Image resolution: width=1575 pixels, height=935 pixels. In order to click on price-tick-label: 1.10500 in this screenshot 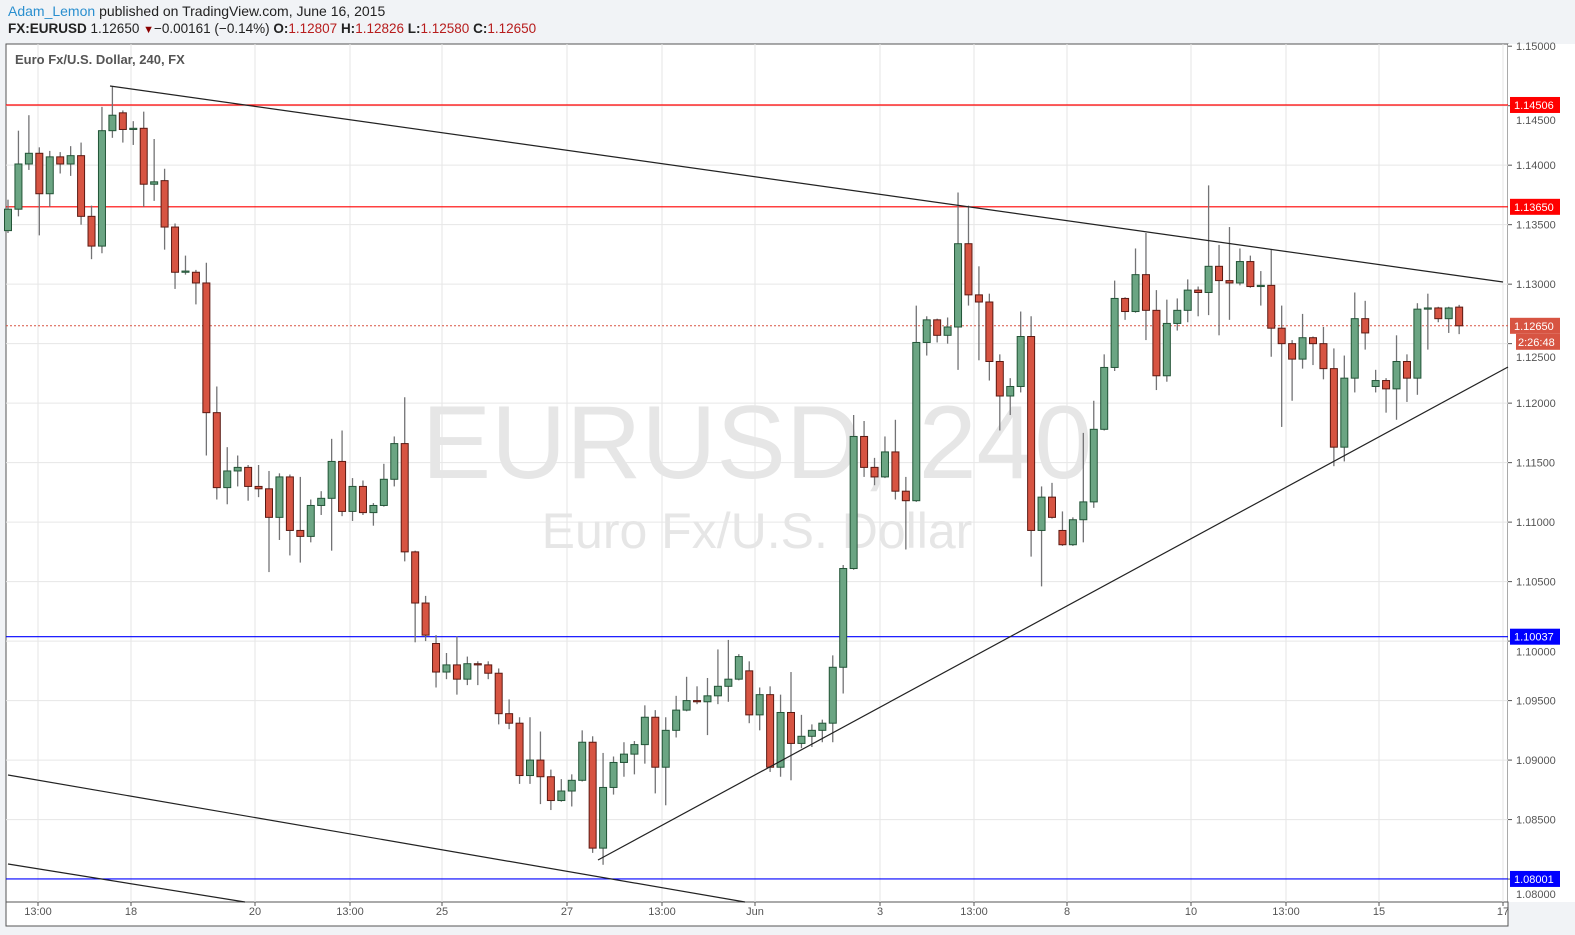, I will do `click(1536, 583)`.